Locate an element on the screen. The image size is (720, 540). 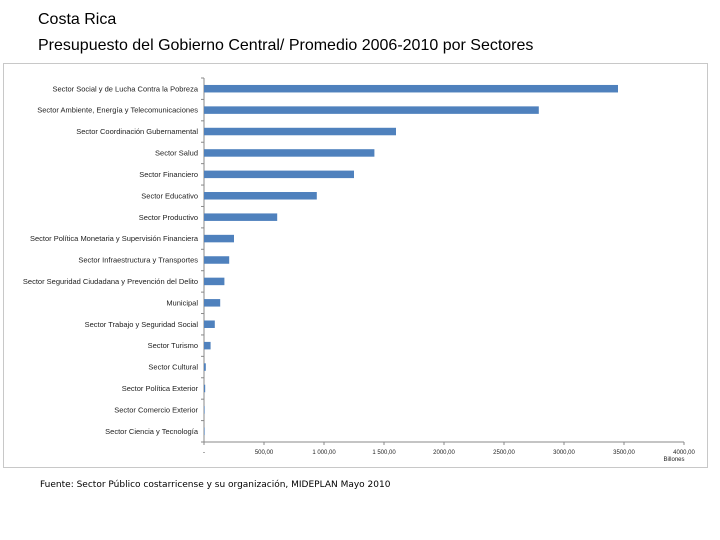
x-tick-label: 4000,00 is located at coordinates (684, 453).